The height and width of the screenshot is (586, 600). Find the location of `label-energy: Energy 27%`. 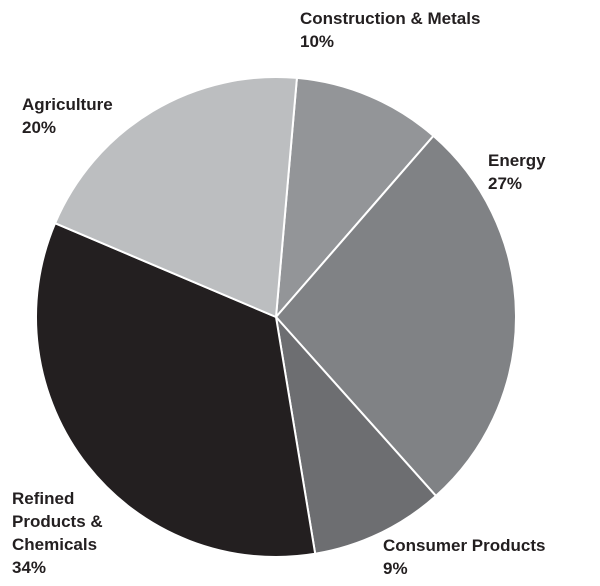

label-energy: Energy 27% is located at coordinates (519, 172).